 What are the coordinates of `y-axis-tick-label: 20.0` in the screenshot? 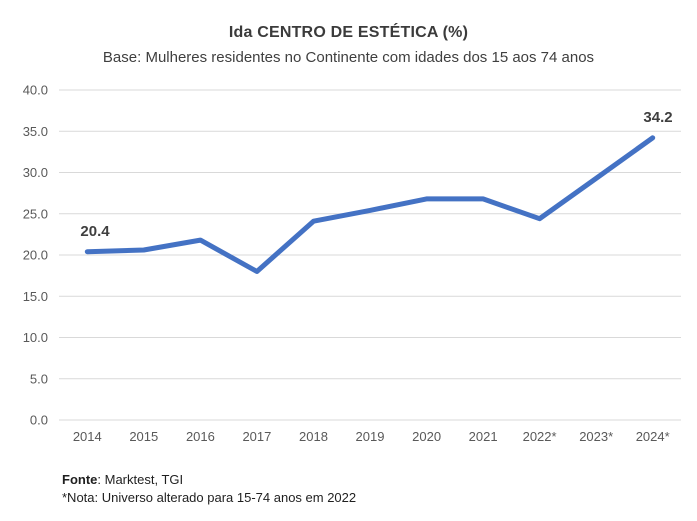 It's located at (35, 255).